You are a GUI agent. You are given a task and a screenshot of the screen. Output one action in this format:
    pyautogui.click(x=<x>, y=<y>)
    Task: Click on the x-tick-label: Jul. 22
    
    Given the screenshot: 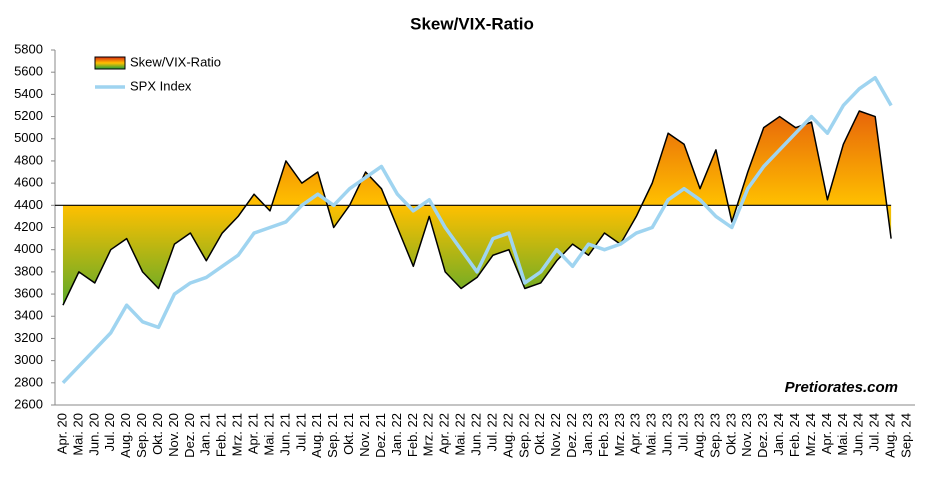 What is the action you would take?
    pyautogui.click(x=491, y=432)
    